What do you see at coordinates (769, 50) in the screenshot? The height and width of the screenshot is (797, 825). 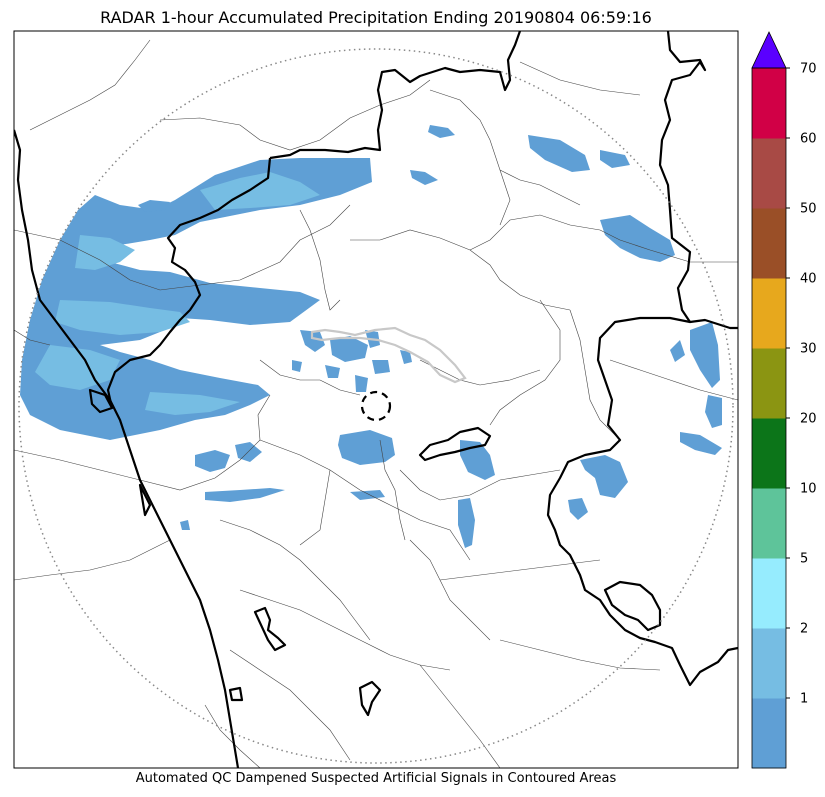 I see `colorbar-extend-arrow` at bounding box center [769, 50].